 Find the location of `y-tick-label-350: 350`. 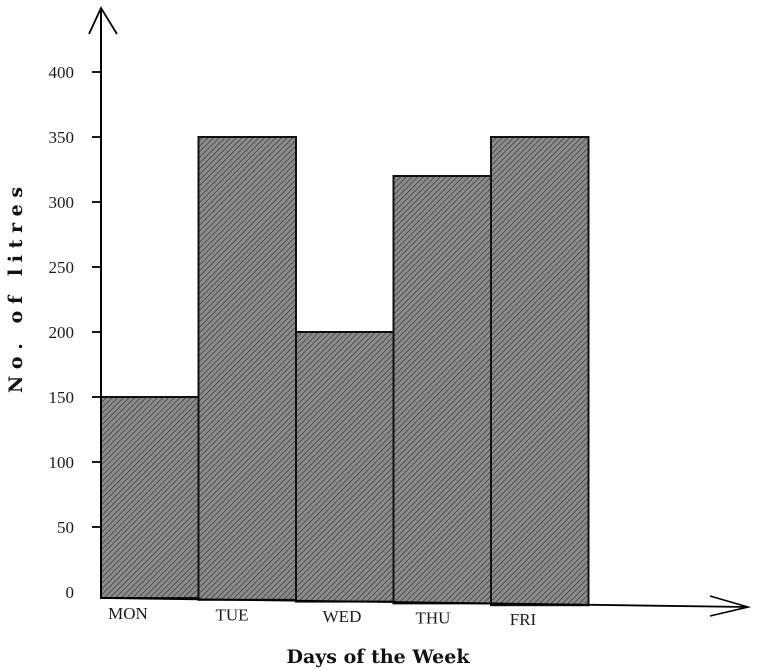

y-tick-label-350: 350 is located at coordinates (62, 137).